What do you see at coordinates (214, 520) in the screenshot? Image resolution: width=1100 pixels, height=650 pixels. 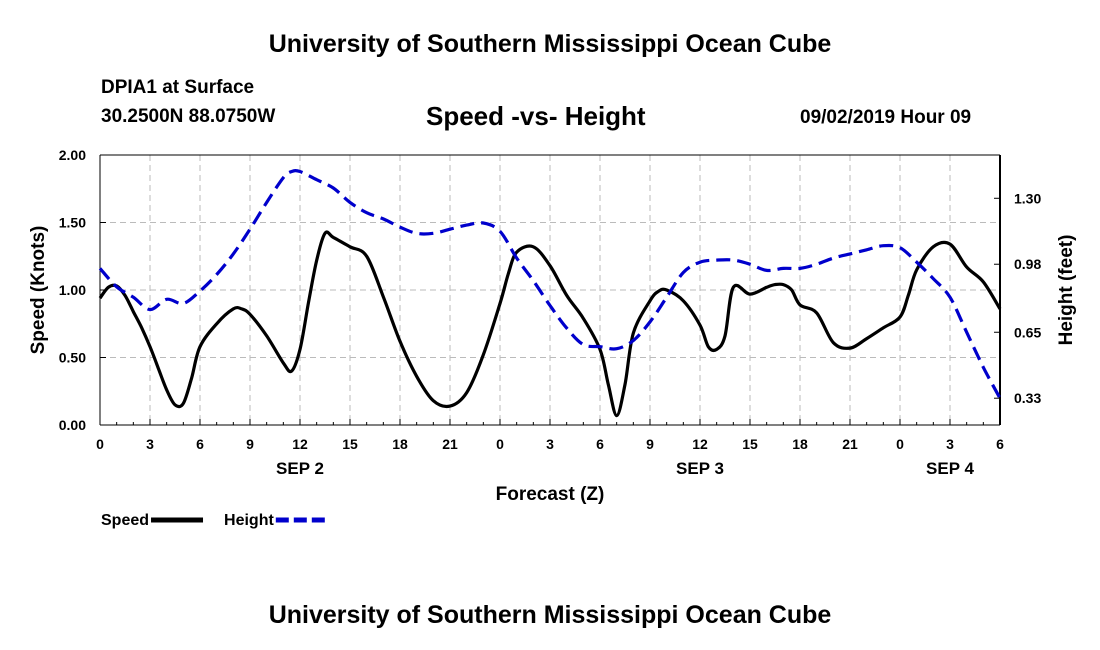 I see `legend: Speed Height` at bounding box center [214, 520].